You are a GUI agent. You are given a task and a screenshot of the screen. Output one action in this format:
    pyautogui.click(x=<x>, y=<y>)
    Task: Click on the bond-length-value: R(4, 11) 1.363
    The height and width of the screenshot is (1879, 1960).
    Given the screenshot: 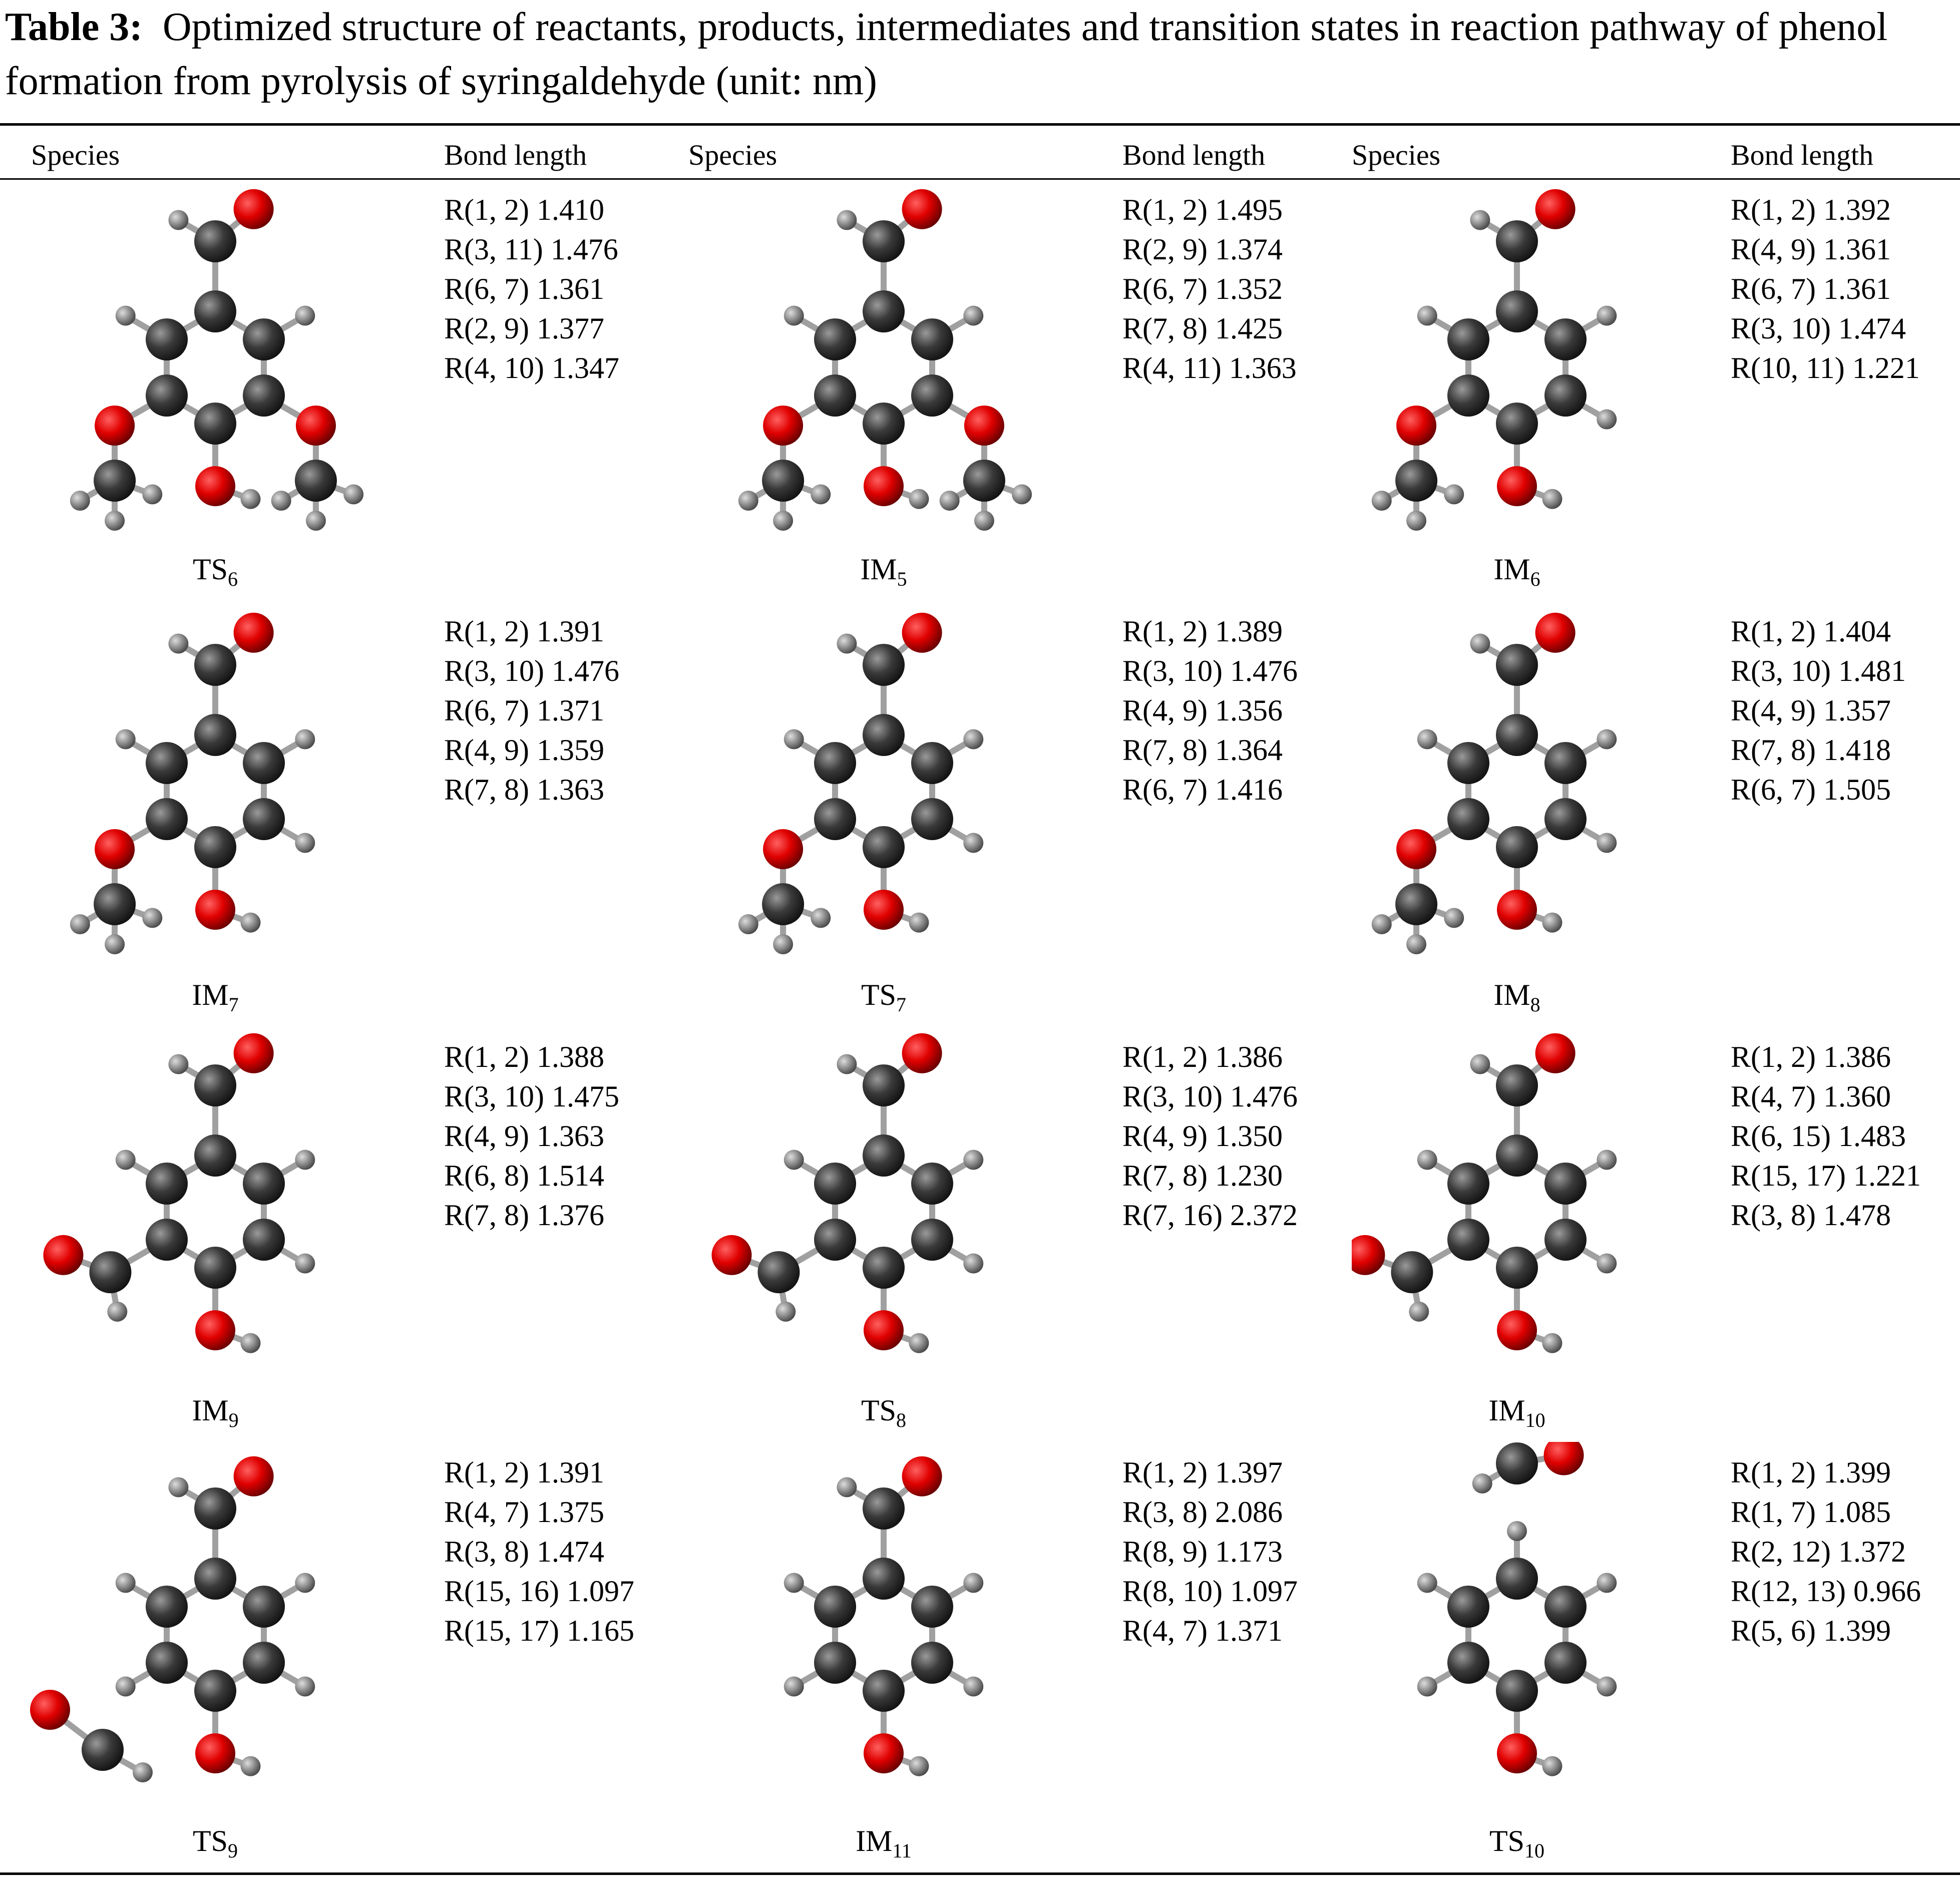 What is the action you would take?
    pyautogui.click(x=1209, y=368)
    